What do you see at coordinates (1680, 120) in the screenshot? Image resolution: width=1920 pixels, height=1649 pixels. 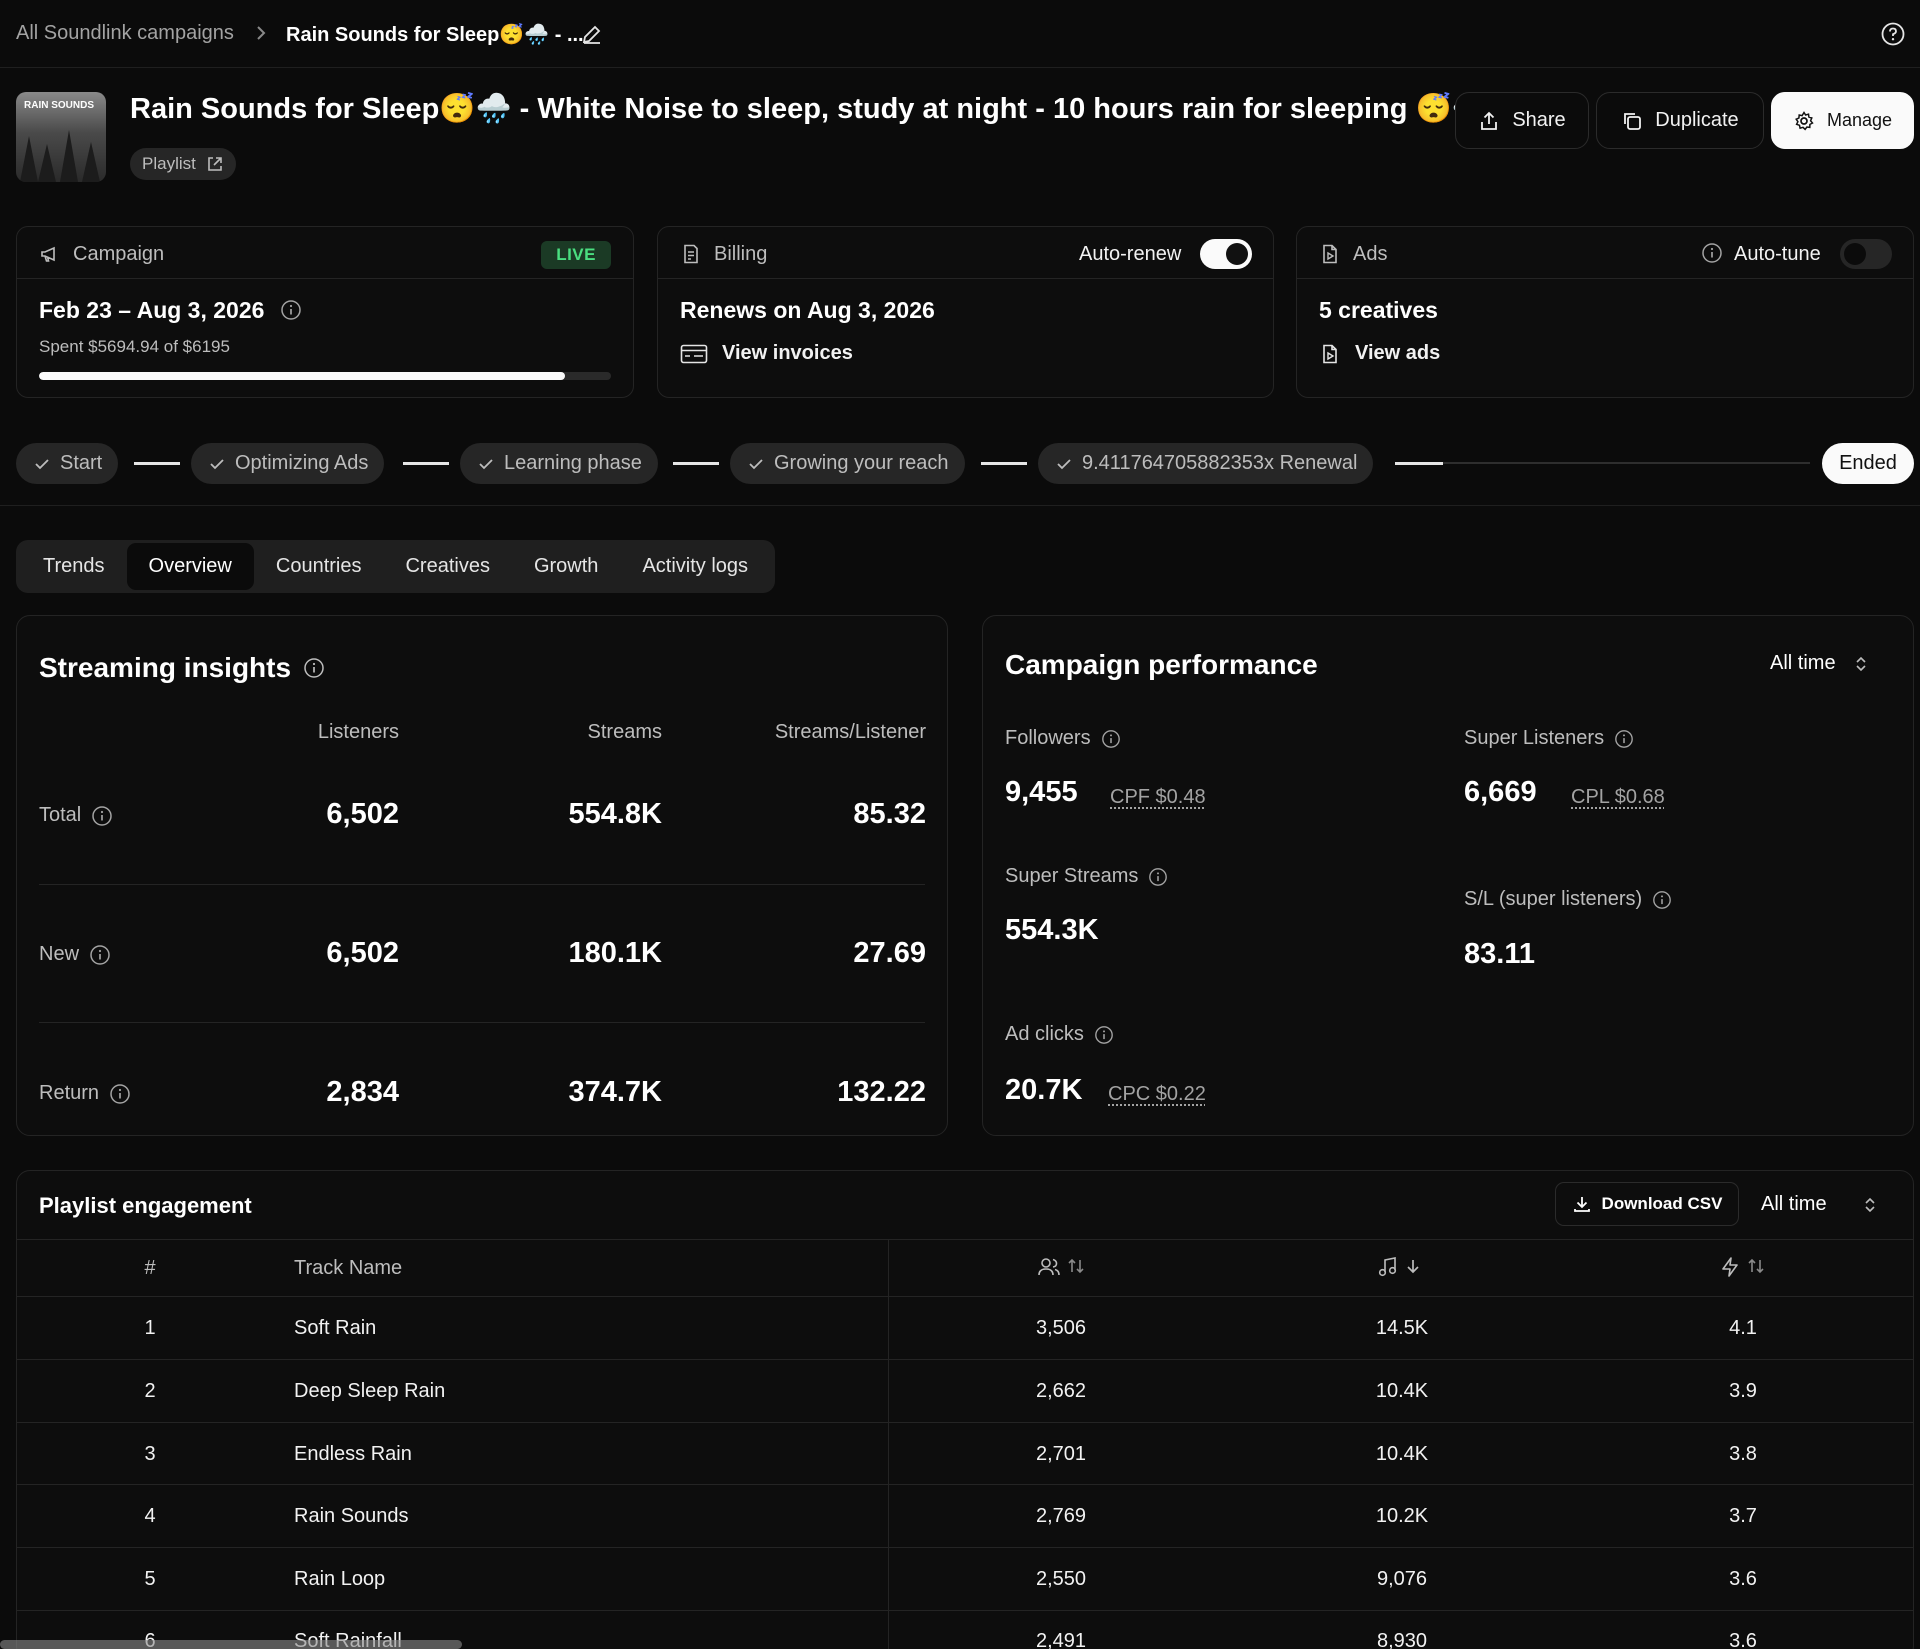 I see `duplicate-button: Duplicate` at bounding box center [1680, 120].